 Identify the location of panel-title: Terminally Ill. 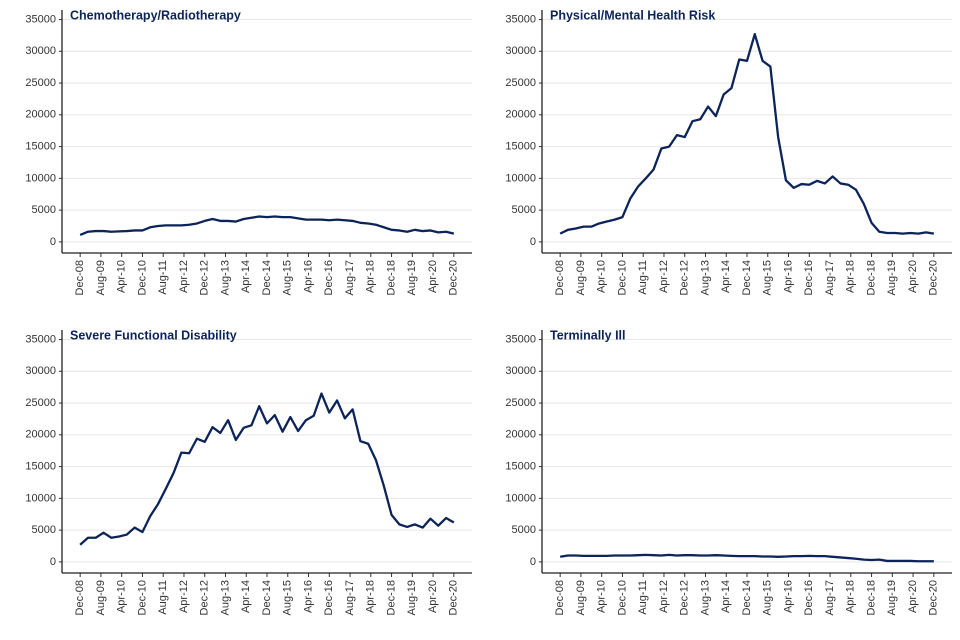
(588, 335).